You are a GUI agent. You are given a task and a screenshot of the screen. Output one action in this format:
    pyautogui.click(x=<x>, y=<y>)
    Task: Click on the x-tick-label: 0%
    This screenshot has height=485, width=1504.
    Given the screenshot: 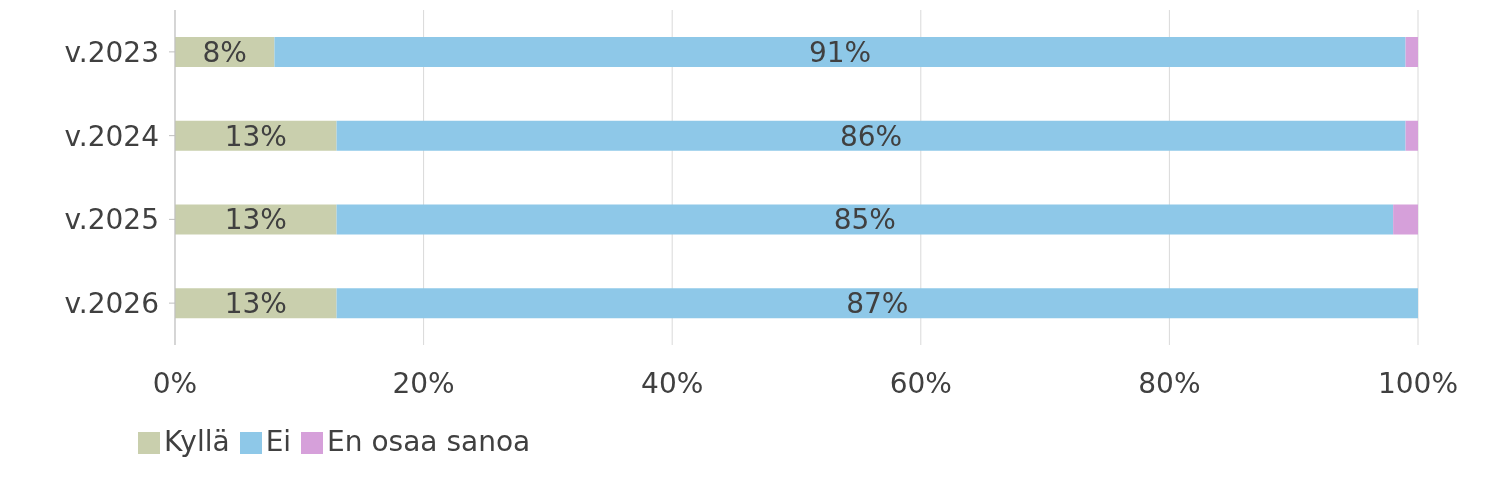 What is the action you would take?
    pyautogui.click(x=175, y=383)
    